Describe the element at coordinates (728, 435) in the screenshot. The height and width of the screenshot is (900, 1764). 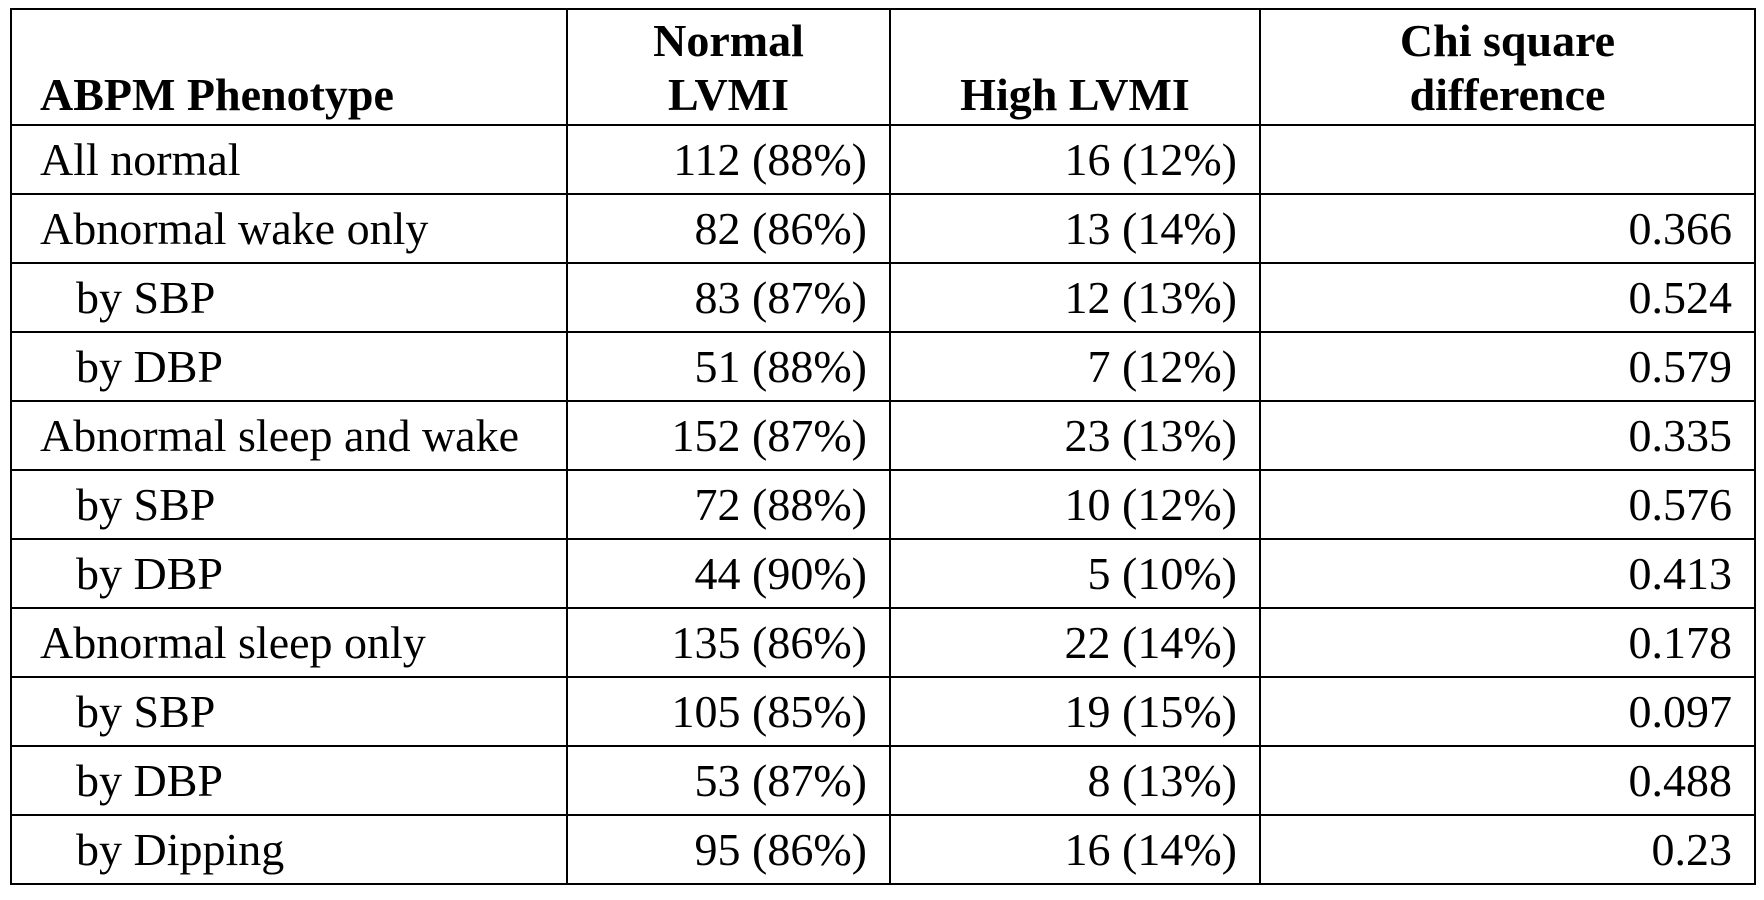
I see `normal-lvmi-cell: 152 (87%)` at that location.